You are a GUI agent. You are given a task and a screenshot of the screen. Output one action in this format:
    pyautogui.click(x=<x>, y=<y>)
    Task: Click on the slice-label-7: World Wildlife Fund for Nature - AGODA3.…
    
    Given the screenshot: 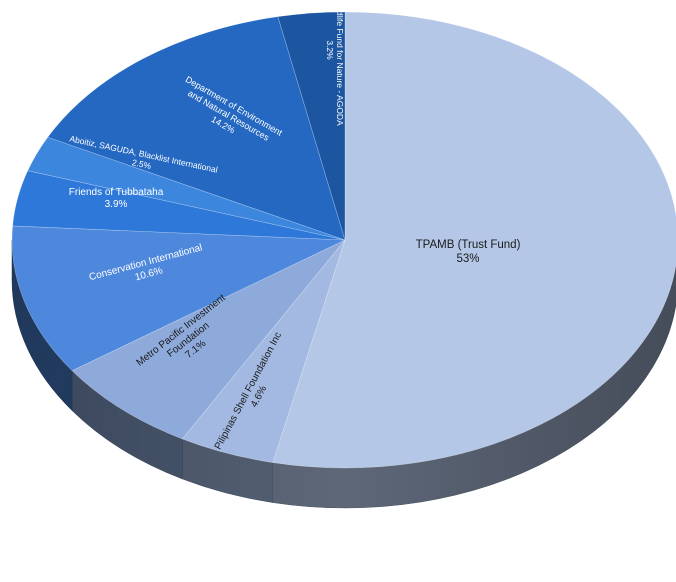 What is the action you would take?
    pyautogui.click(x=335, y=63)
    